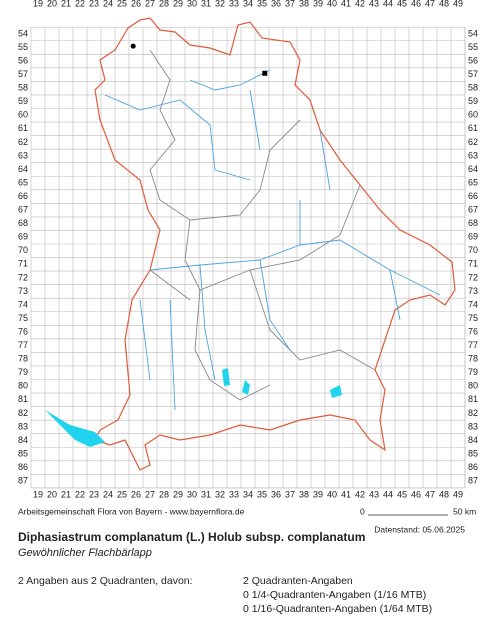 The width and height of the screenshot is (500, 620). Describe the element at coordinates (23, 372) in the screenshot. I see `row-label: 79` at that location.